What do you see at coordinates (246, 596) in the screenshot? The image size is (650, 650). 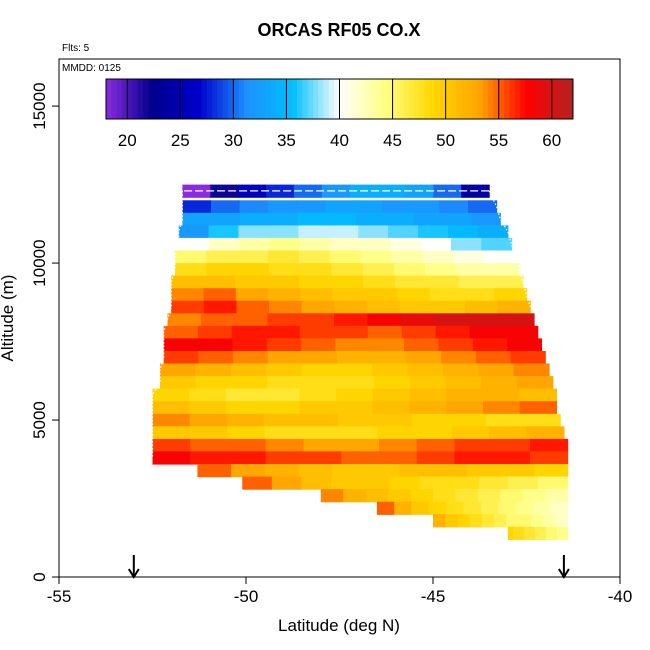 I see `x-tick-label-1: -50` at bounding box center [246, 596].